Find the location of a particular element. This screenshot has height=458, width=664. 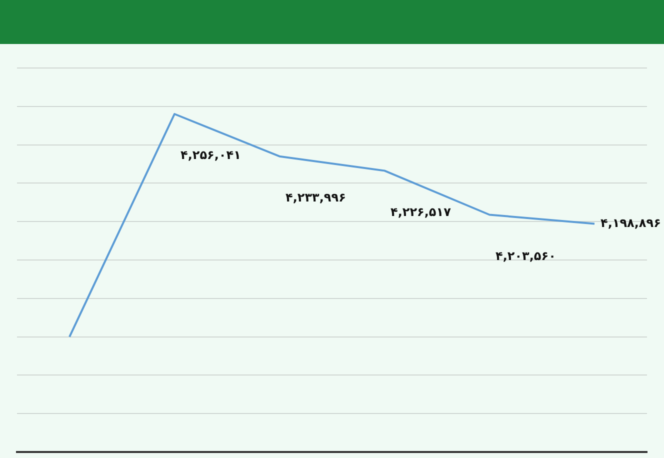

data-label: ۴,۲۰۳,۵۶۰ is located at coordinates (526, 255).